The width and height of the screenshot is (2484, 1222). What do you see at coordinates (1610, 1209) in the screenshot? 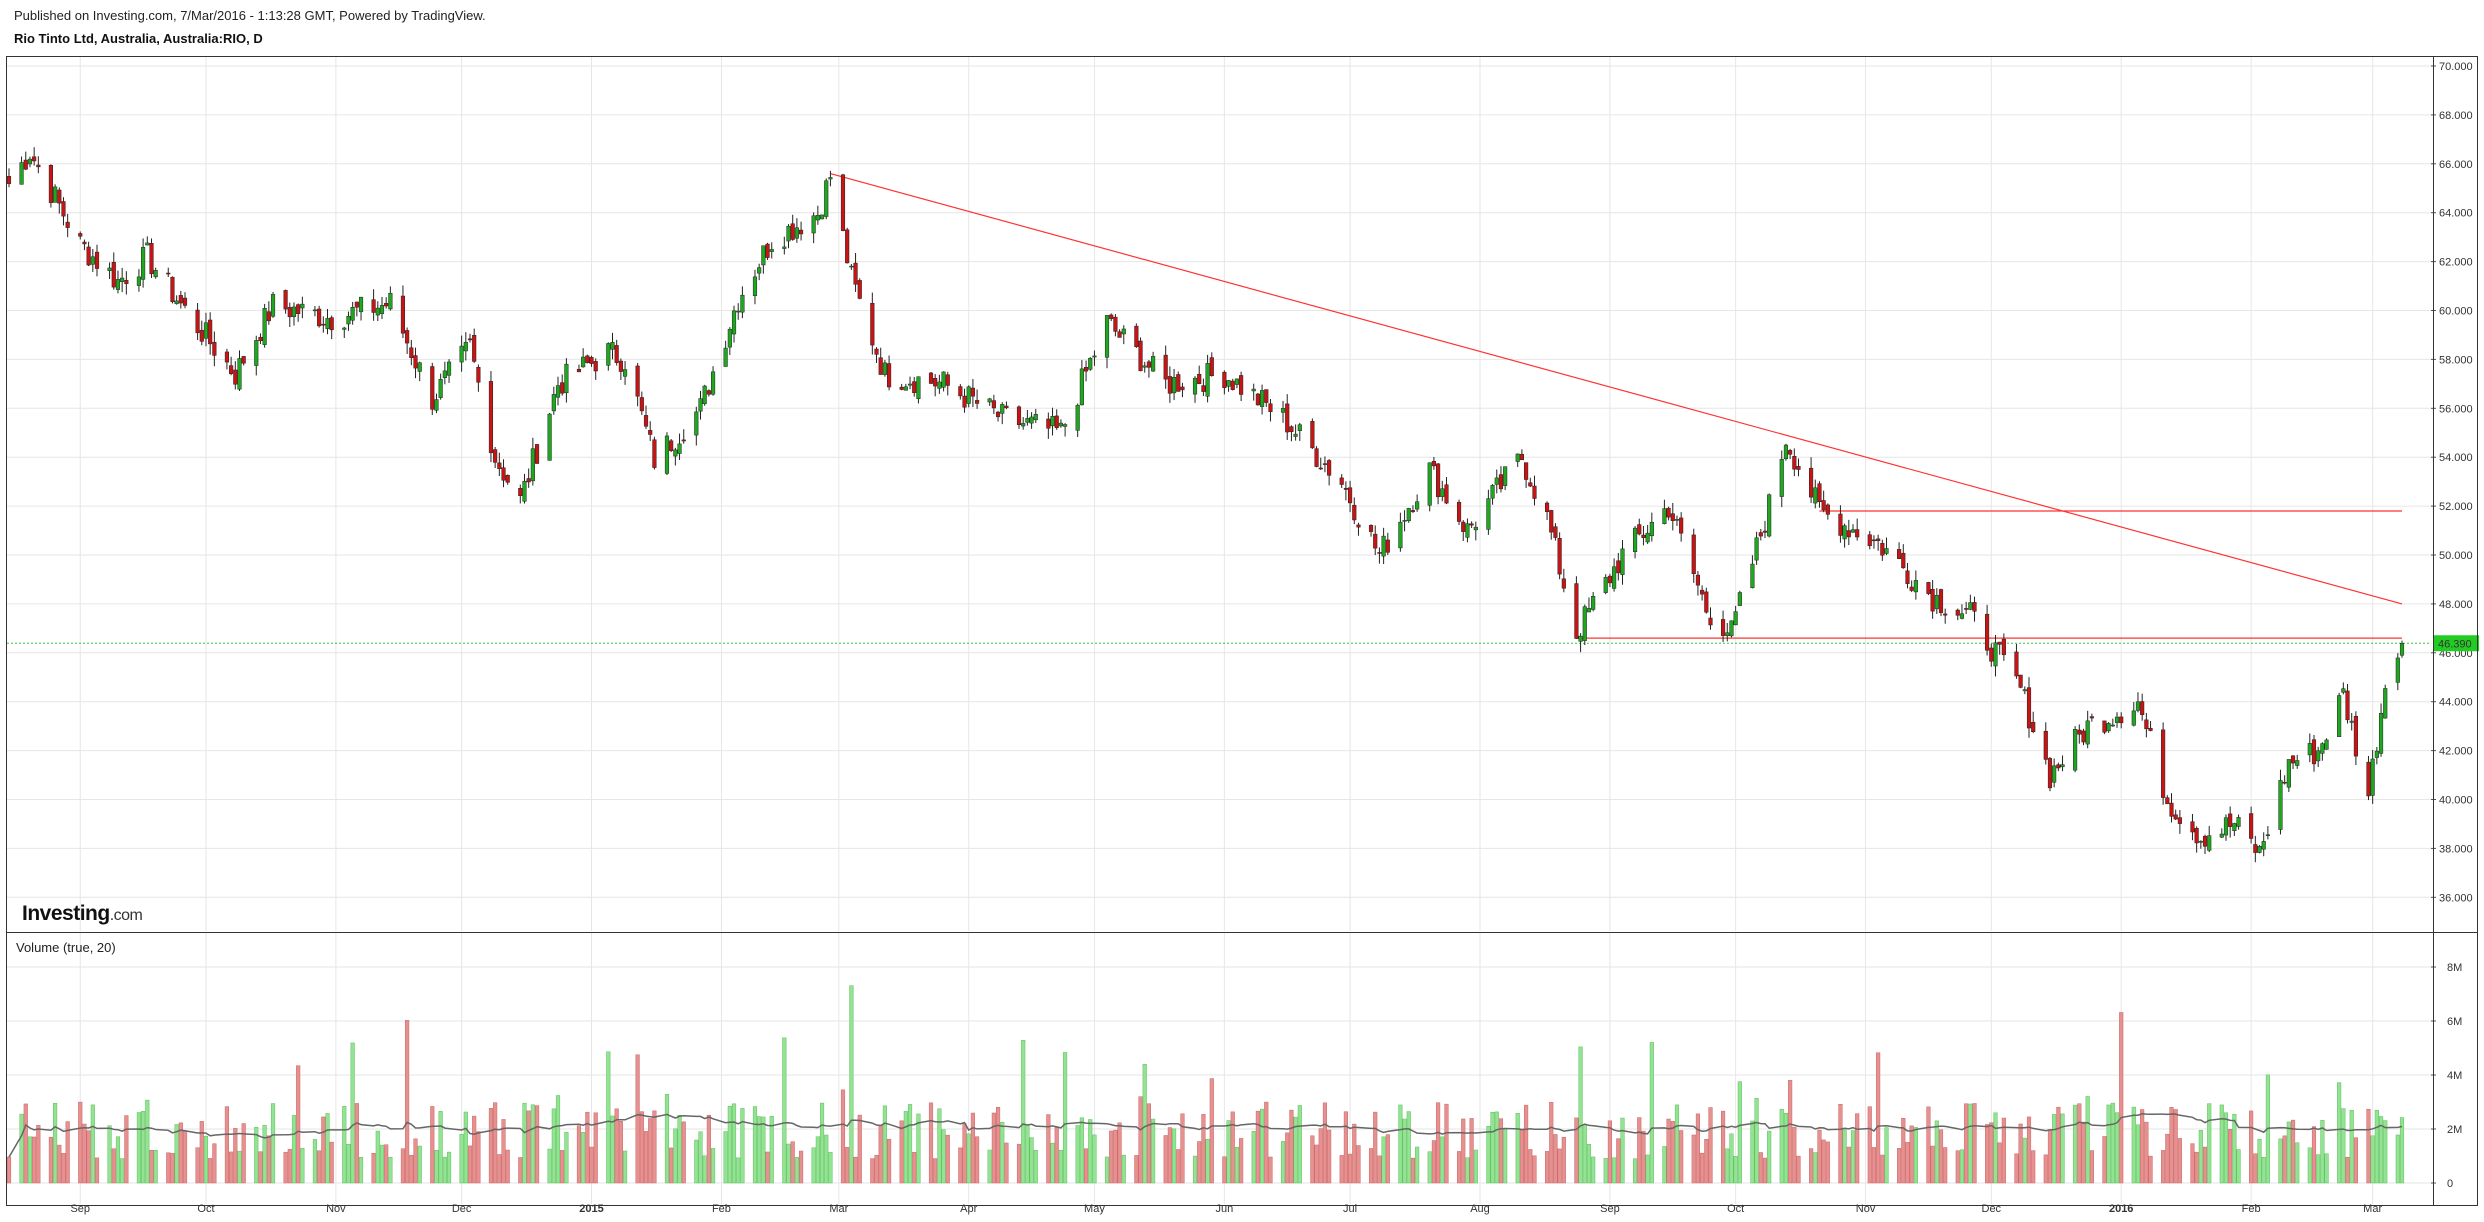
I see `time-tick-label: Sep` at bounding box center [1610, 1209].